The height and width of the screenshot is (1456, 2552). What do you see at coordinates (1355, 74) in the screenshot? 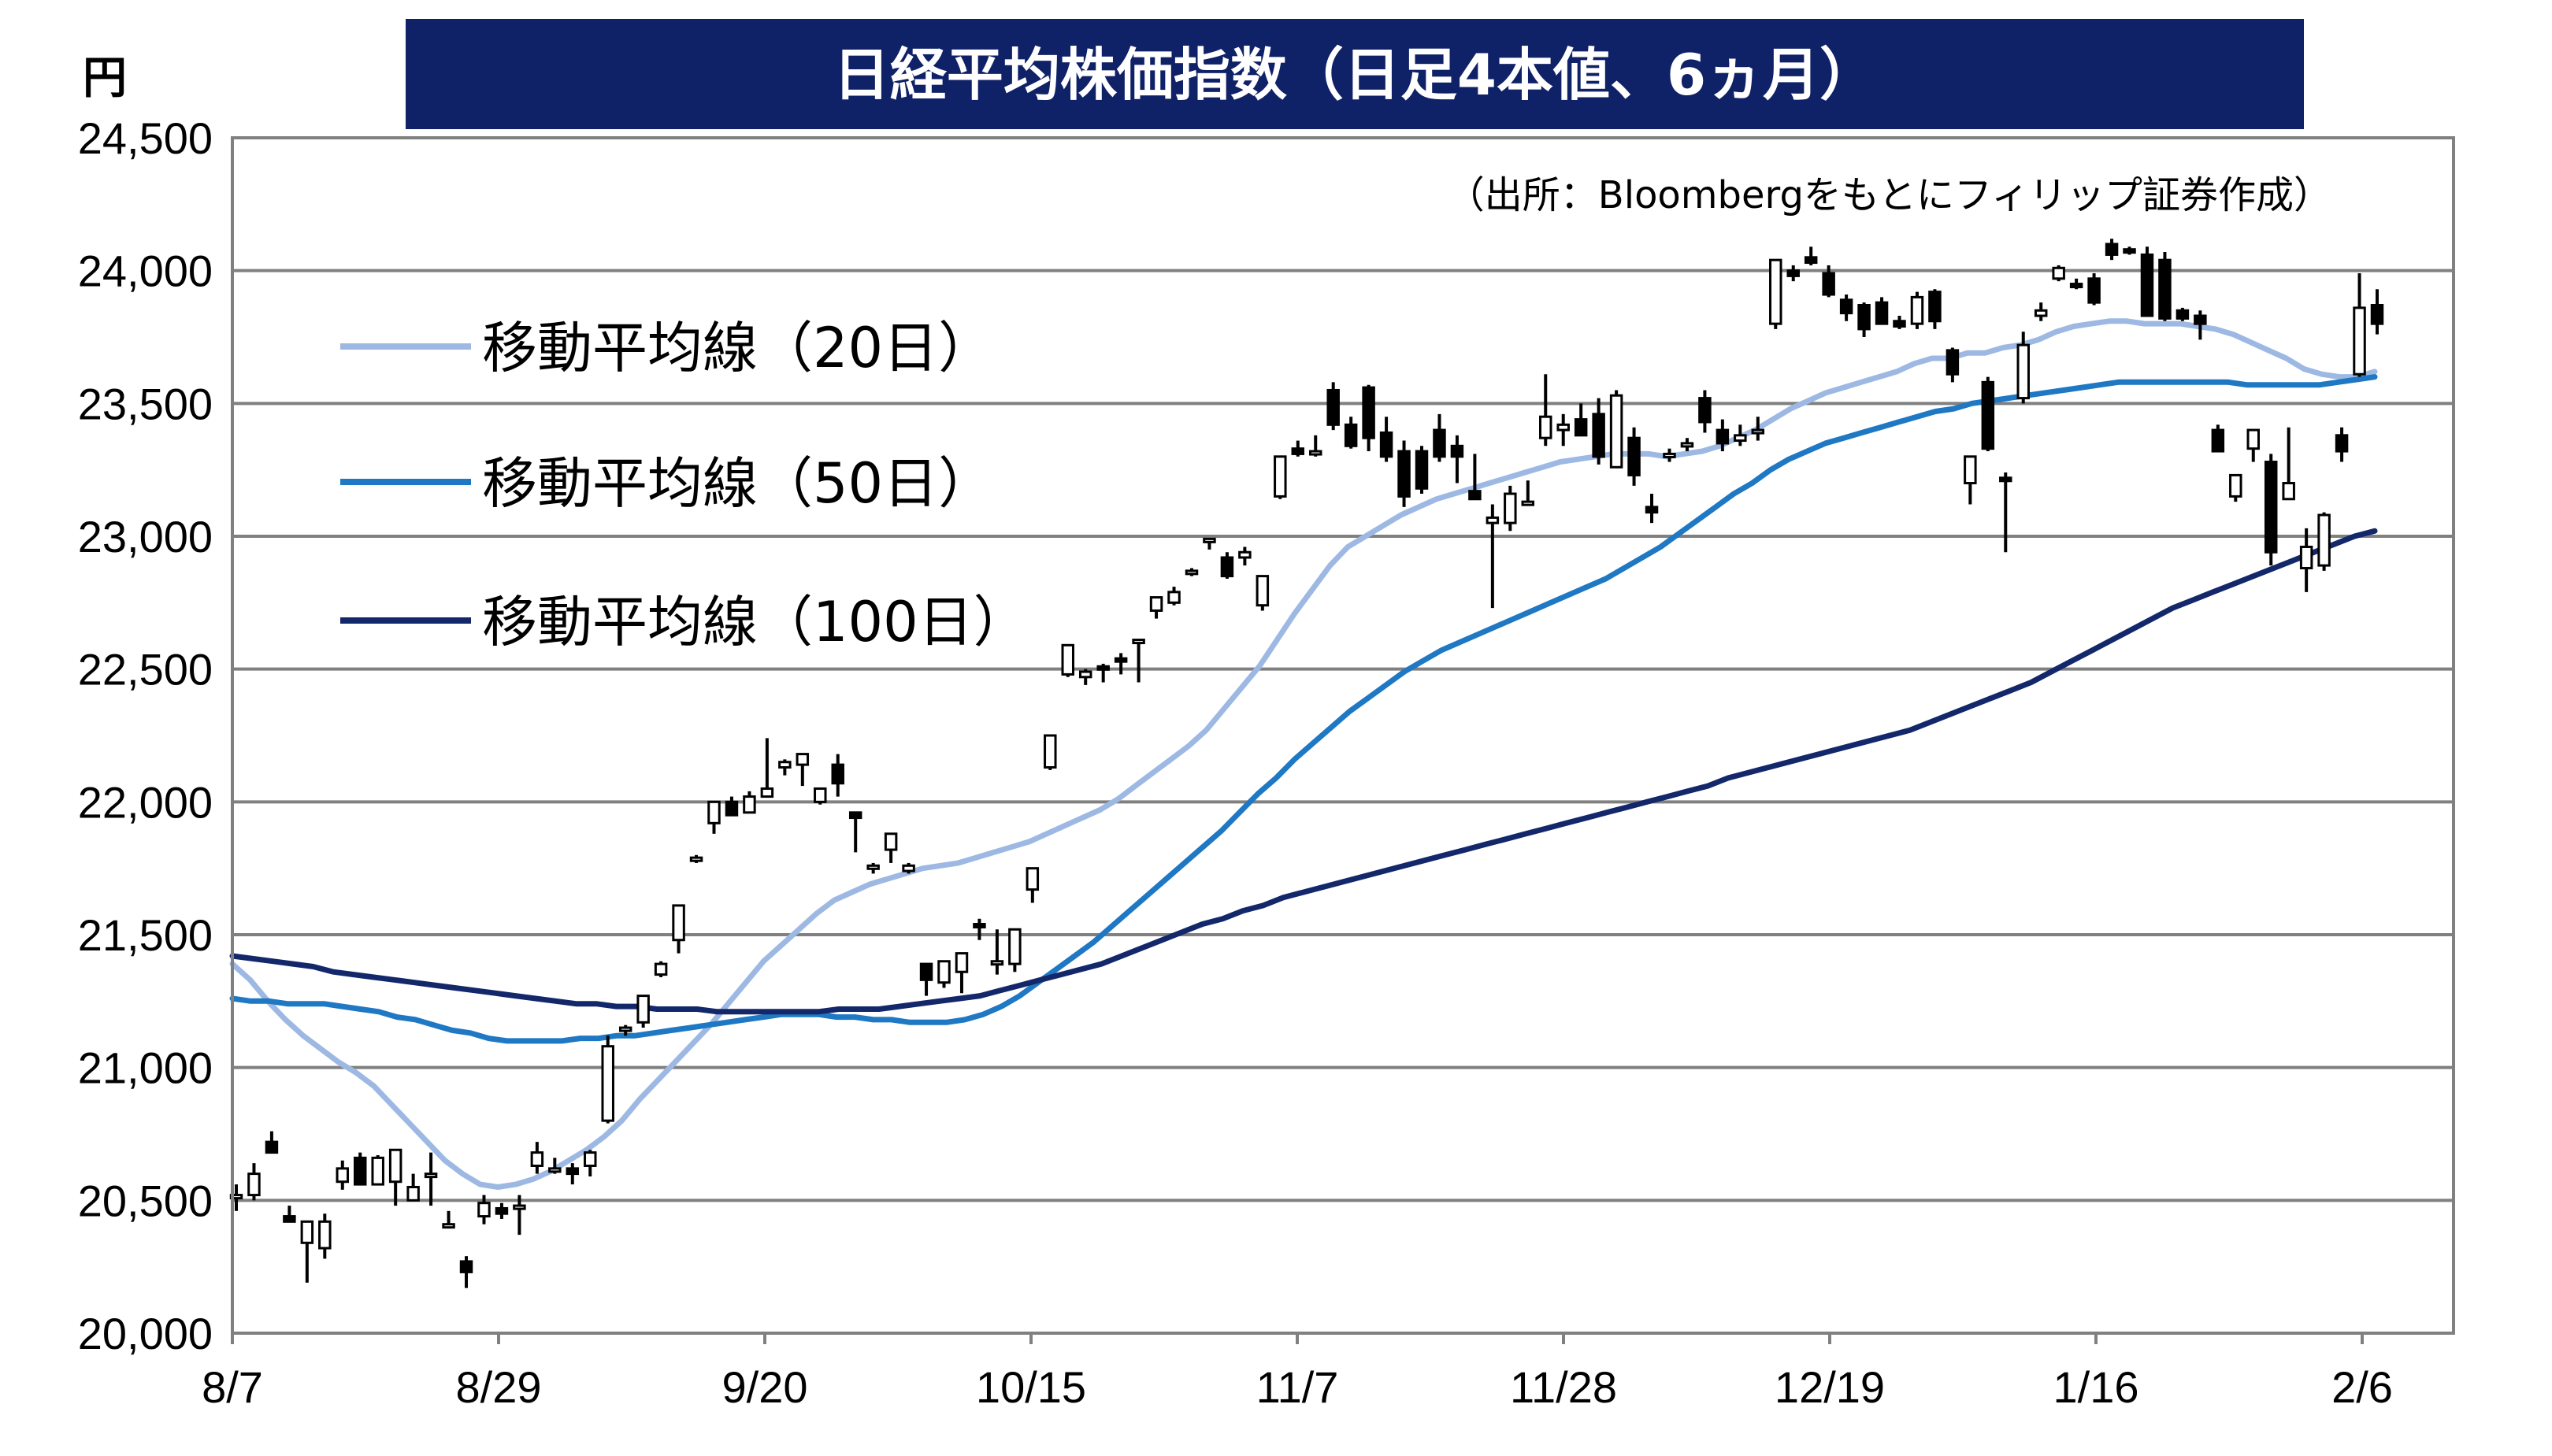
I see `title-banner` at bounding box center [1355, 74].